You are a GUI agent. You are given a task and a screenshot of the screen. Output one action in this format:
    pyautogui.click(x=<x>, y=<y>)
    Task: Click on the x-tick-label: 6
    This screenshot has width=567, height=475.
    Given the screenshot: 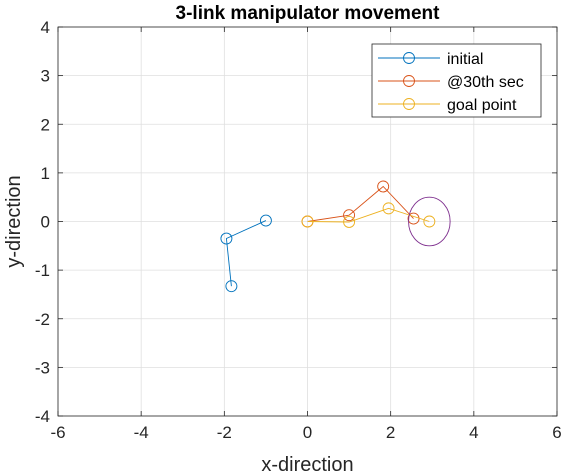 What is the action you would take?
    pyautogui.click(x=556, y=432)
    